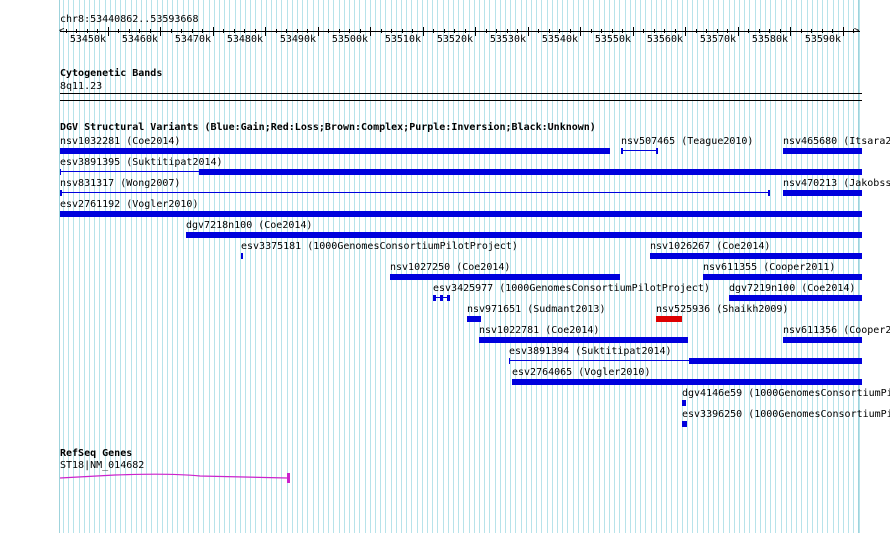 The height and width of the screenshot is (533, 890). Describe the element at coordinates (581, 372) in the screenshot. I see `dgv-feature-label: esv2764065 (Vogler2010)` at that location.